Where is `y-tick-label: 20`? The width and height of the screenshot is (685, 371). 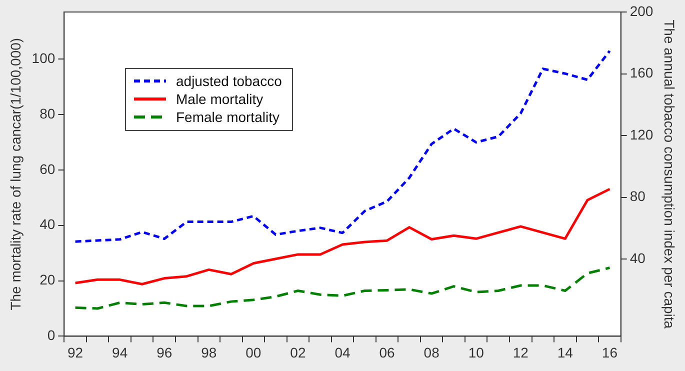
y-tick-label: 20 is located at coordinates (48, 280).